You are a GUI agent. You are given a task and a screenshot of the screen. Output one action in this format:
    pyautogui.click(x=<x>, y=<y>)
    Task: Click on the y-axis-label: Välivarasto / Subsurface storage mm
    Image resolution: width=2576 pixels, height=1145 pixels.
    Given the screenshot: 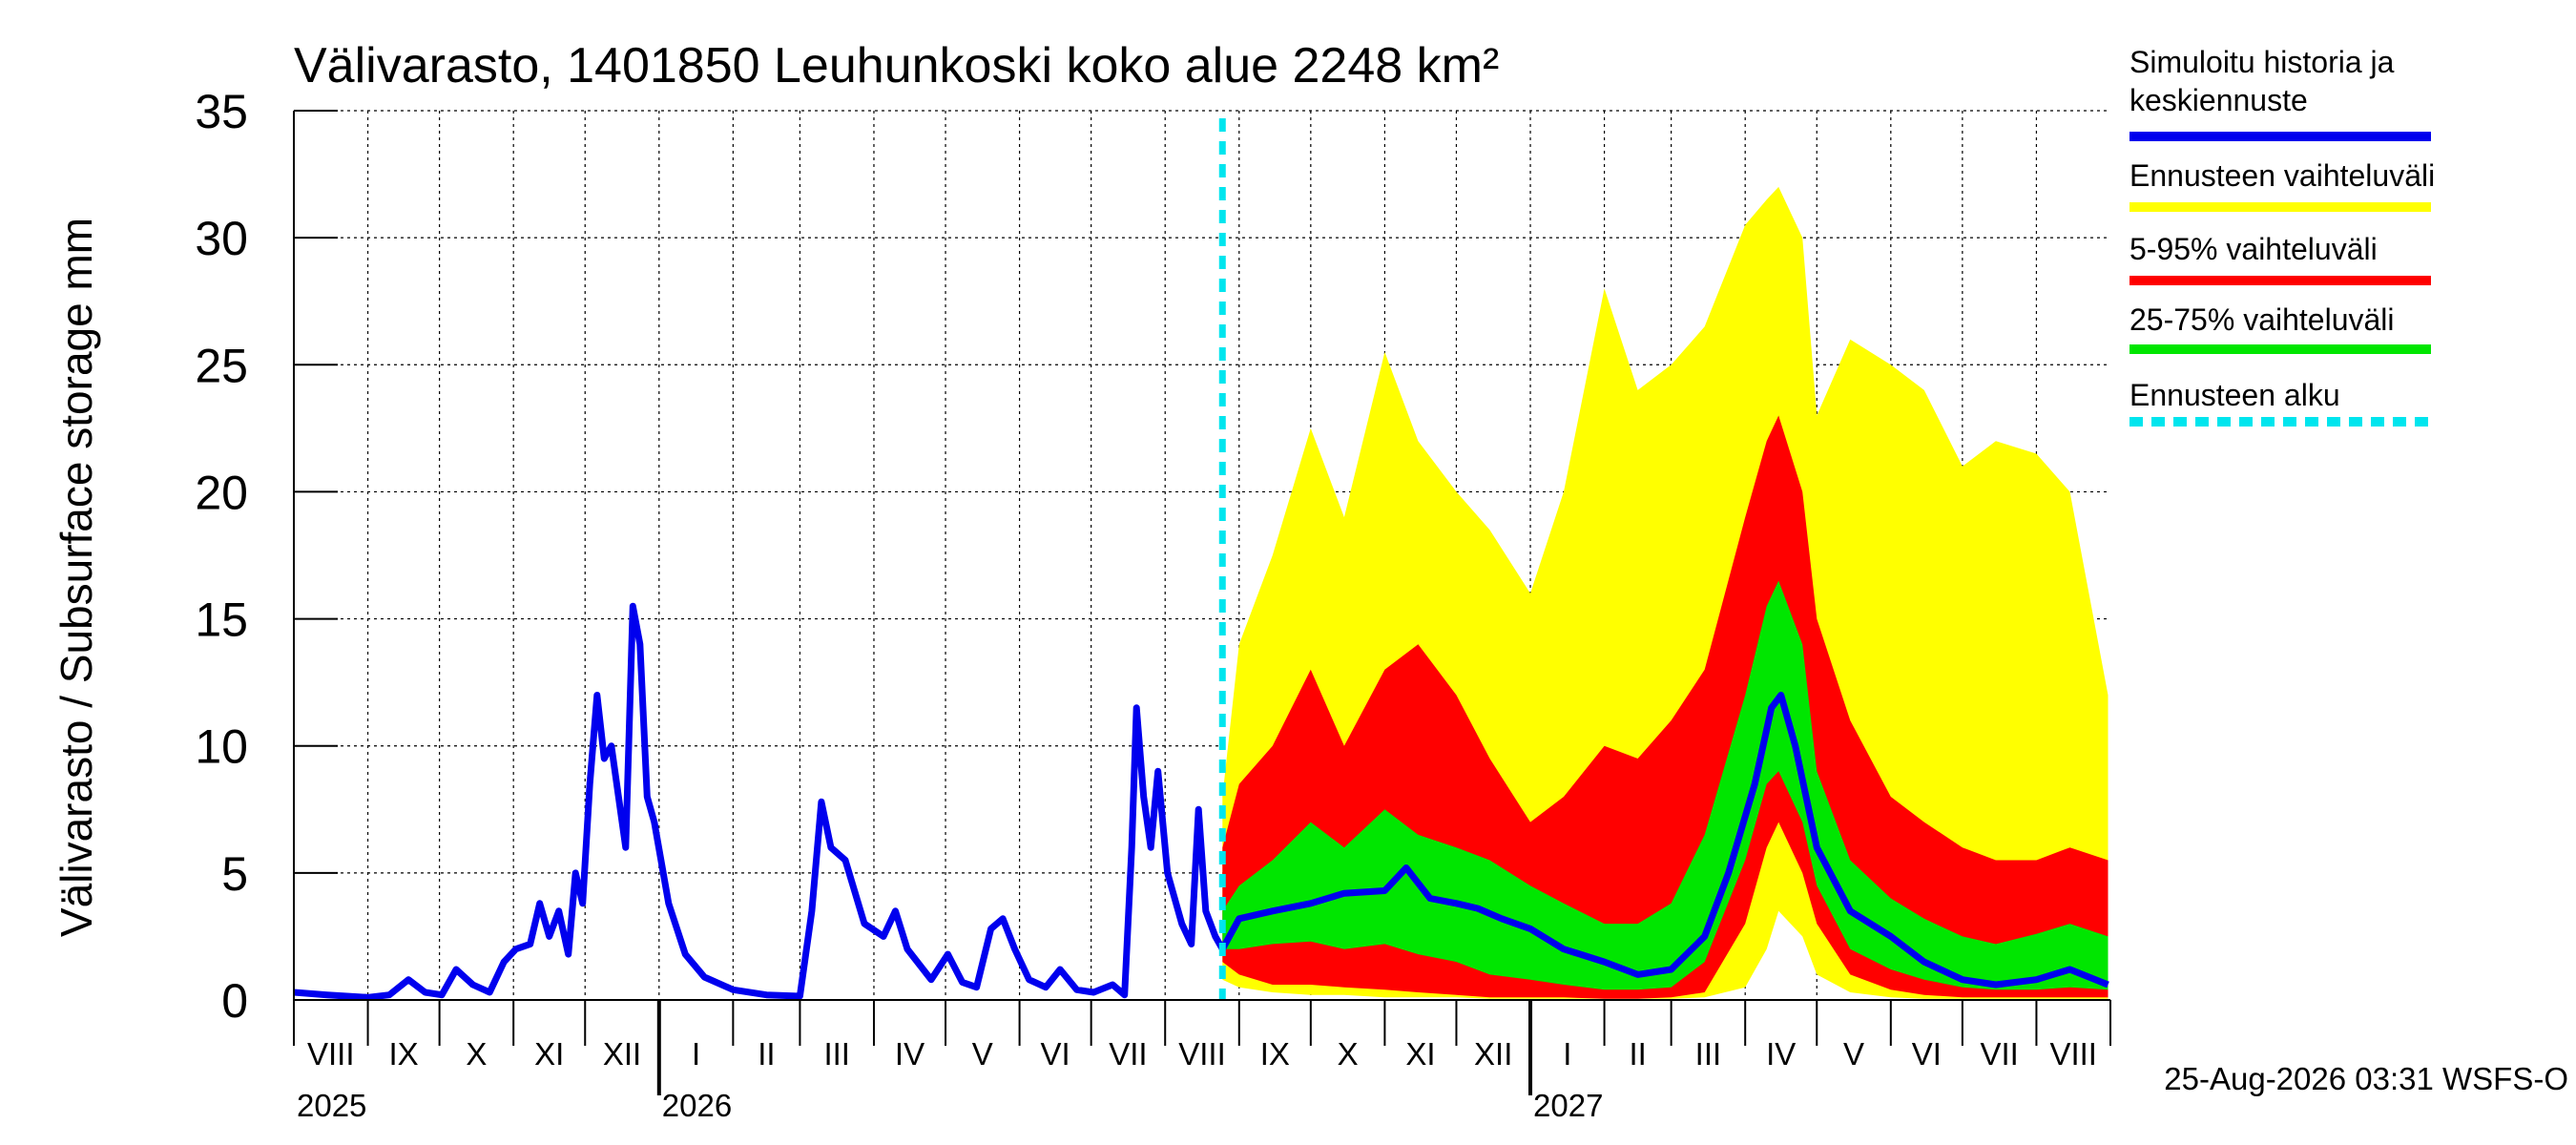 What is the action you would take?
    pyautogui.click(x=76, y=577)
    